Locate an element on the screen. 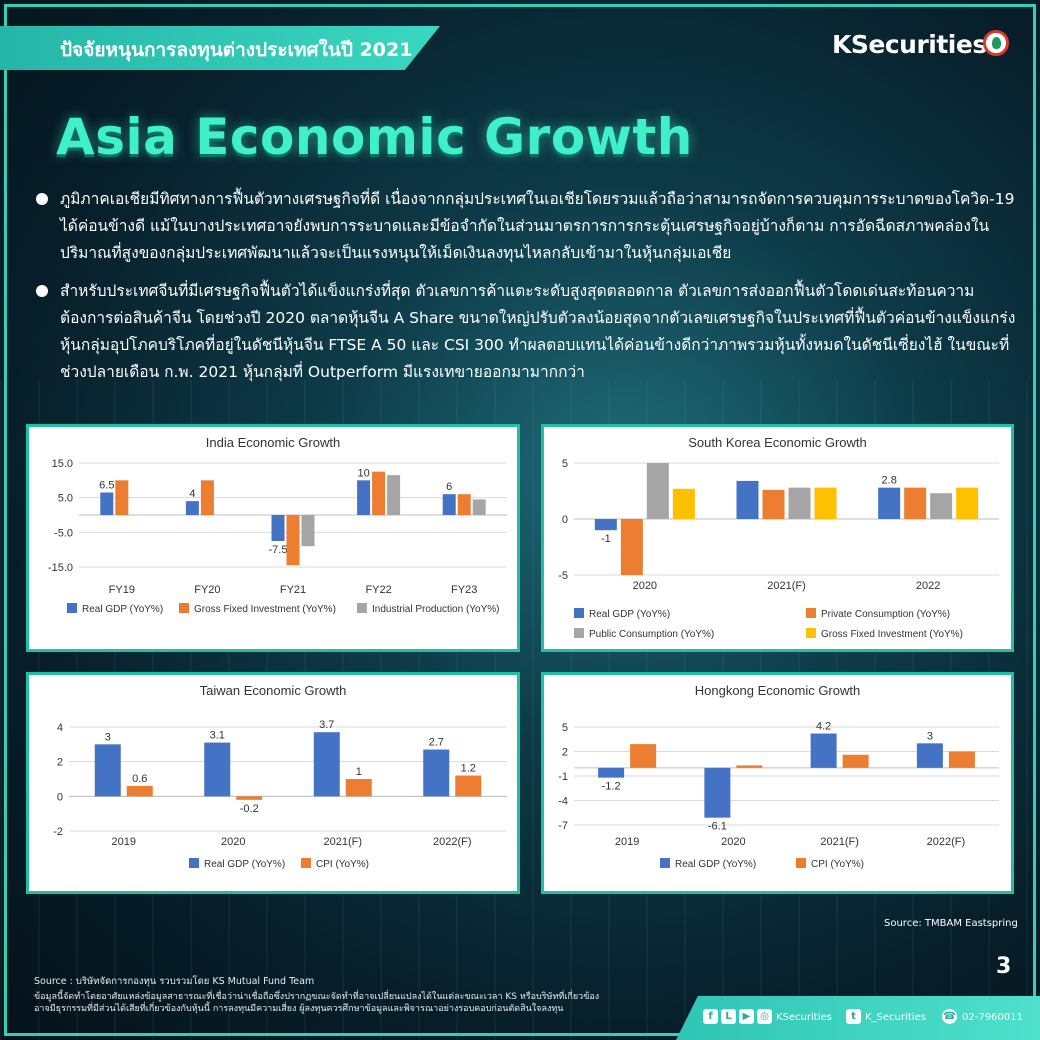  page-headline: Asia Economic Growth is located at coordinates (374, 137).